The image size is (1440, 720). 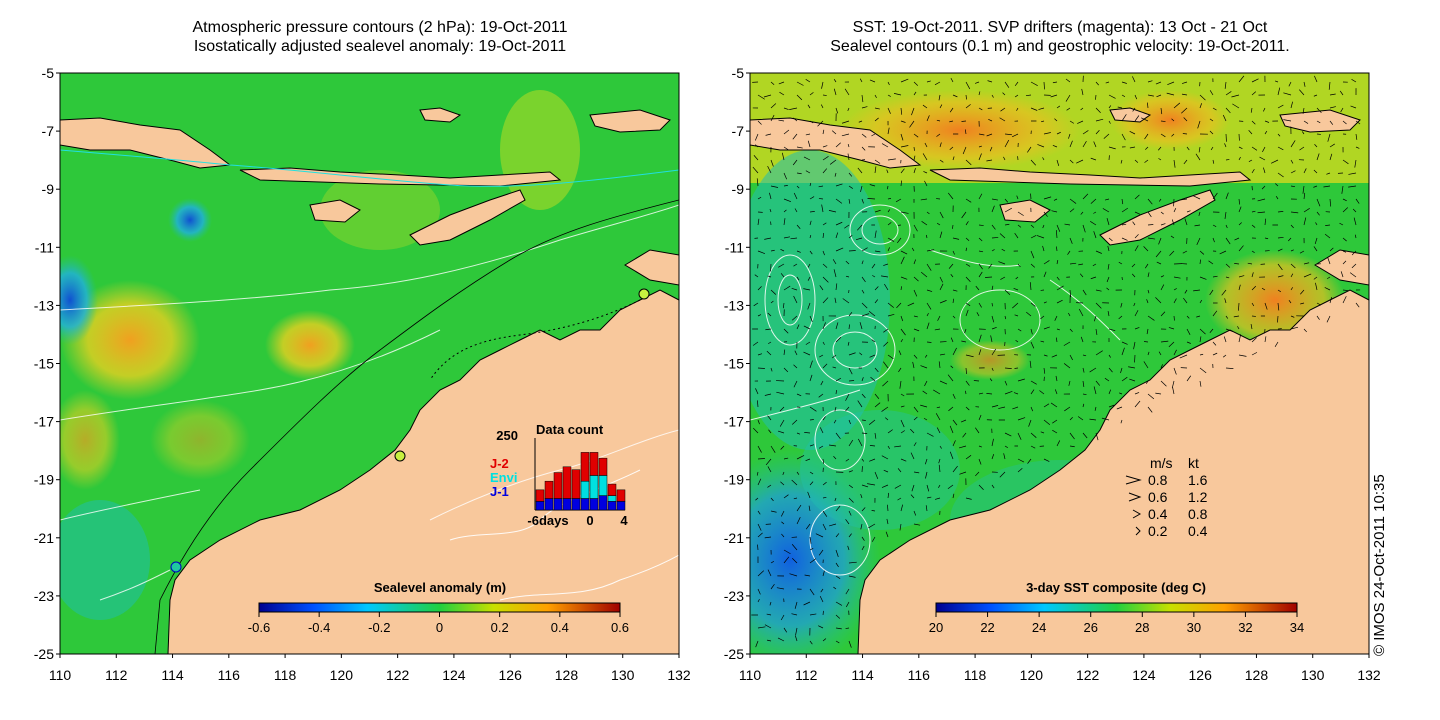 What do you see at coordinates (651, 267) in the screenshot?
I see `australia-land` at bounding box center [651, 267].